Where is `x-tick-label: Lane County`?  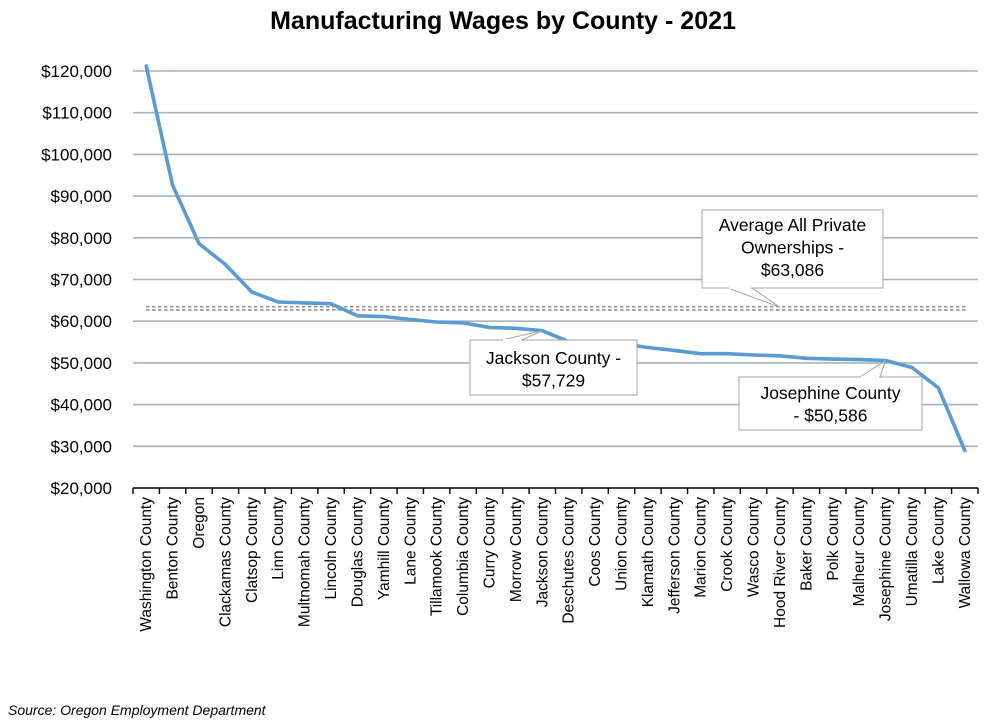 x-tick-label: Lane County is located at coordinates (410, 541).